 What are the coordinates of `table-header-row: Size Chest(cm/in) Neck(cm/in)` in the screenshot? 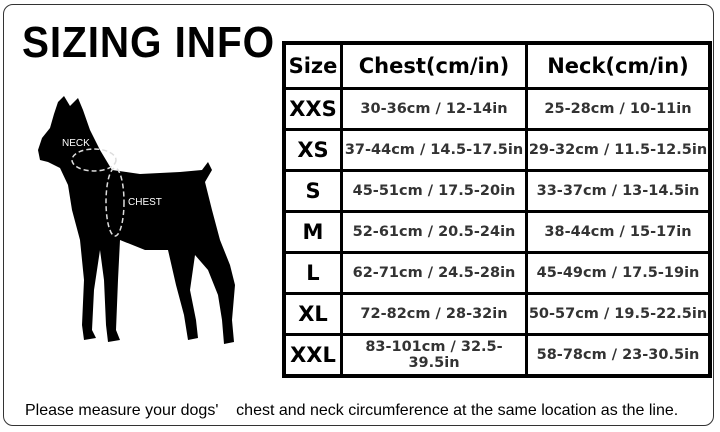 It's located at (497, 65).